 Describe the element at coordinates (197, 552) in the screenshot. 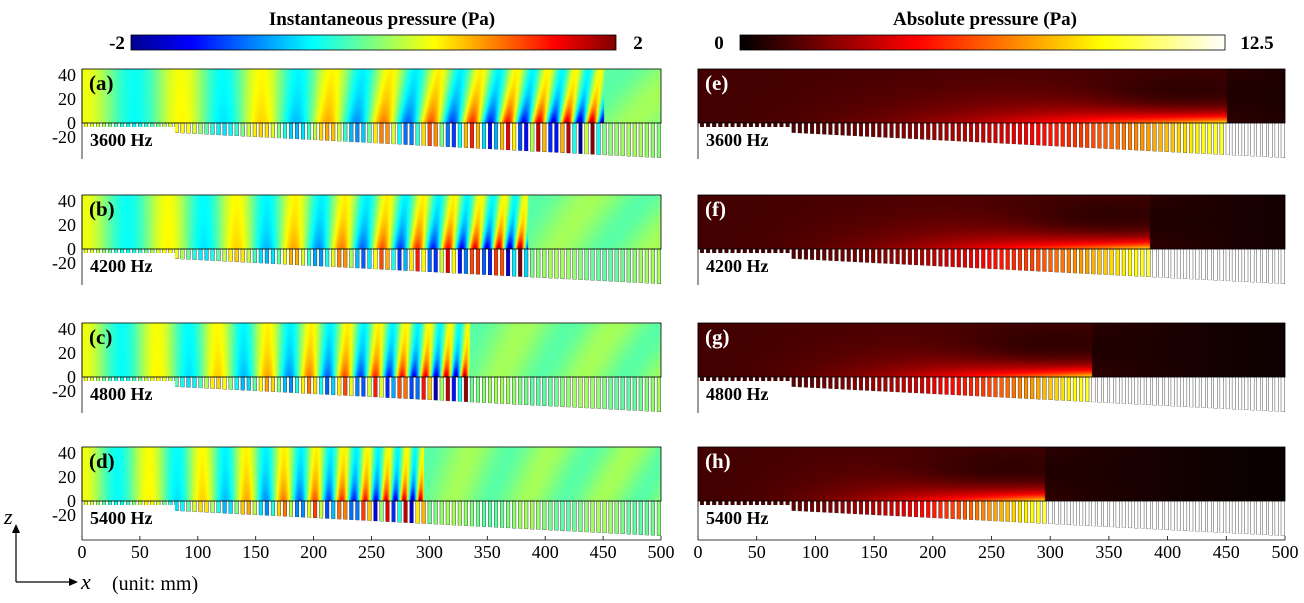

I see `x-tick-label: 100` at that location.